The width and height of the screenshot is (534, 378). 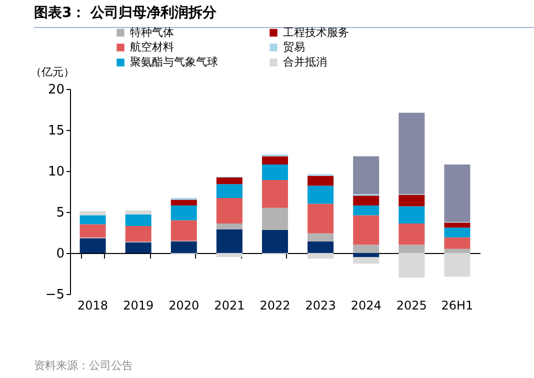 I want to click on legend-label: 合并抵消, so click(x=305, y=62).